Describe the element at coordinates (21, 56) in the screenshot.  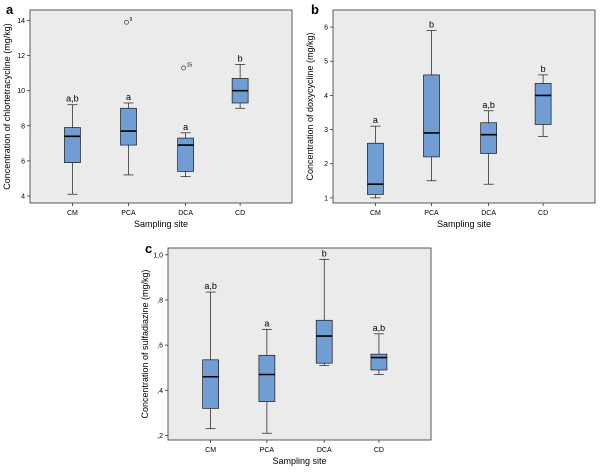
I see `y-tick-label: 12` at that location.